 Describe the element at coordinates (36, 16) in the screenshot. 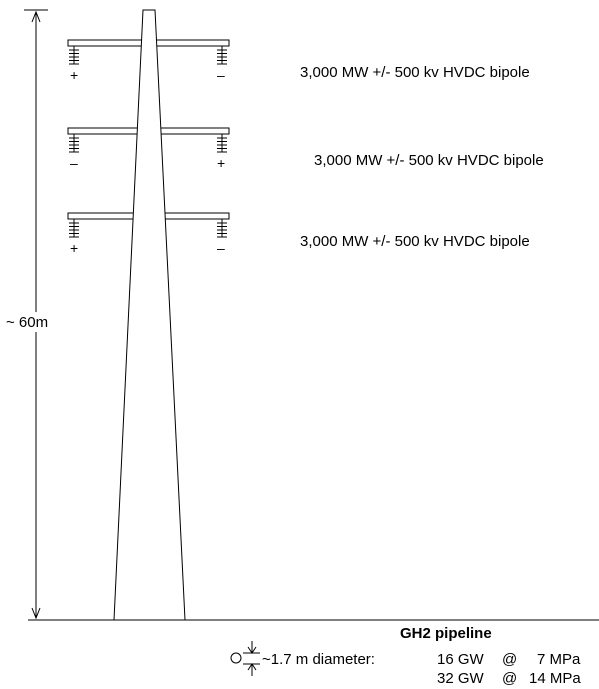

I see `height-arrowhead-top` at that location.